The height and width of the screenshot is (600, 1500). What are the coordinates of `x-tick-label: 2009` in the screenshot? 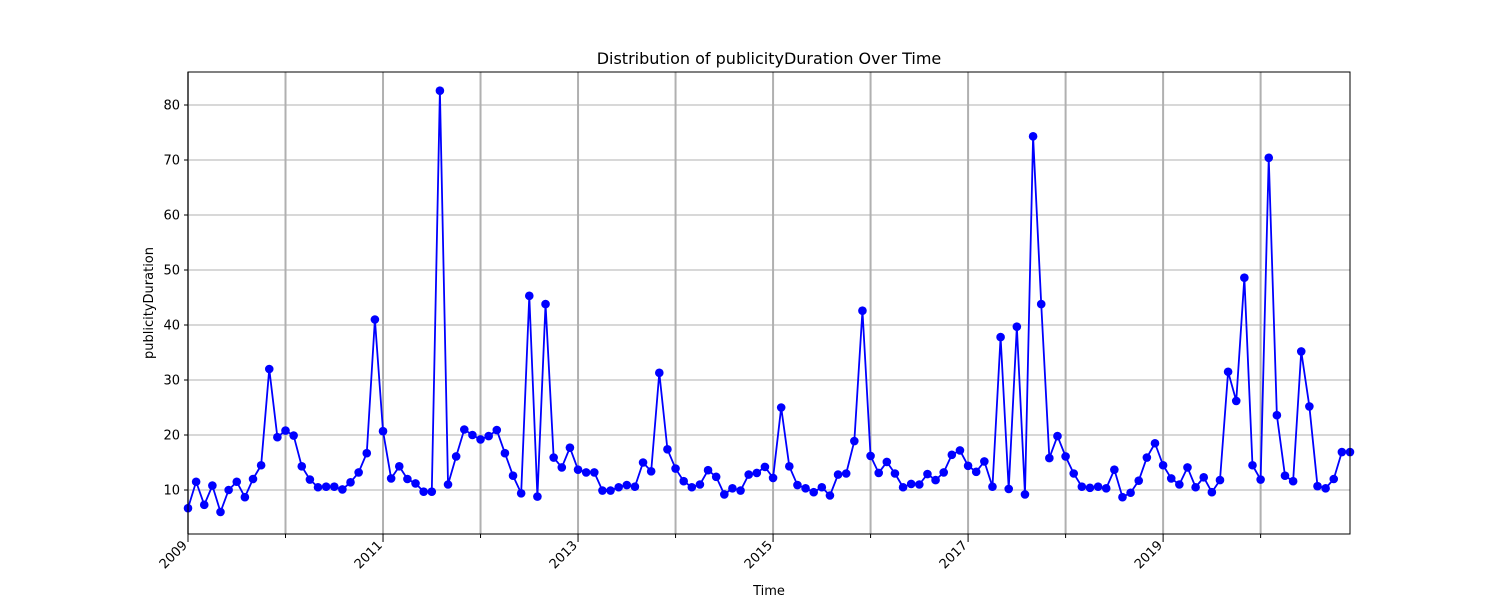 It's located at (174, 555).